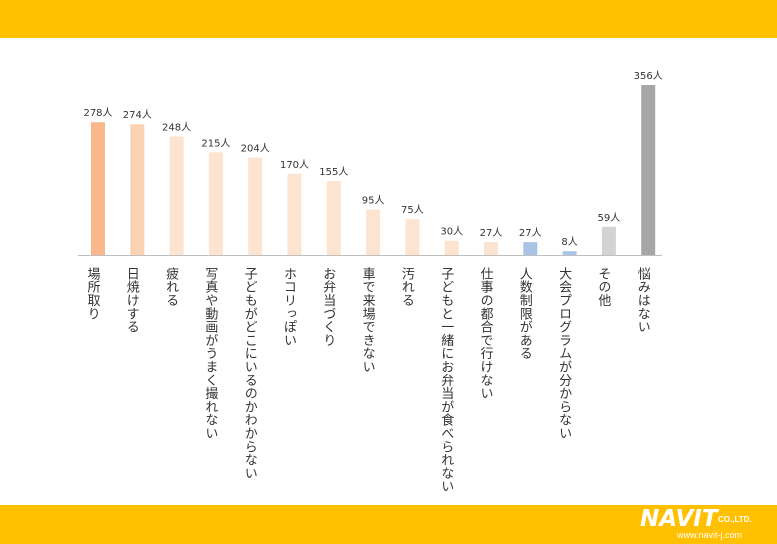 The height and width of the screenshot is (544, 777). Describe the element at coordinates (97, 113) in the screenshot. I see `value-label-1: 278人` at that location.